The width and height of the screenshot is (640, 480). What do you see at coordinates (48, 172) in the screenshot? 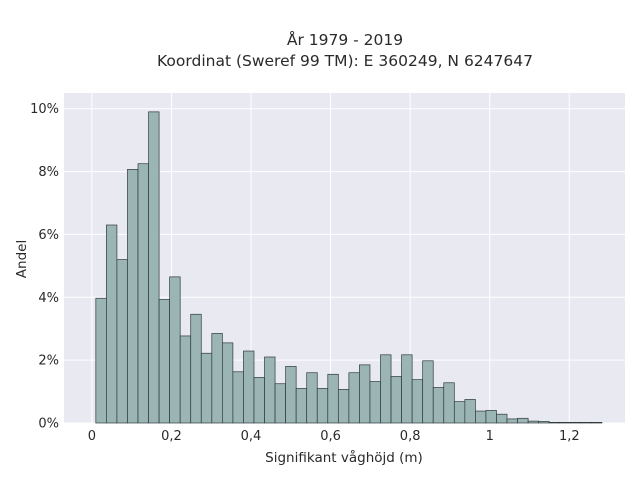
I see `y-tick-label: 8%` at bounding box center [48, 172].